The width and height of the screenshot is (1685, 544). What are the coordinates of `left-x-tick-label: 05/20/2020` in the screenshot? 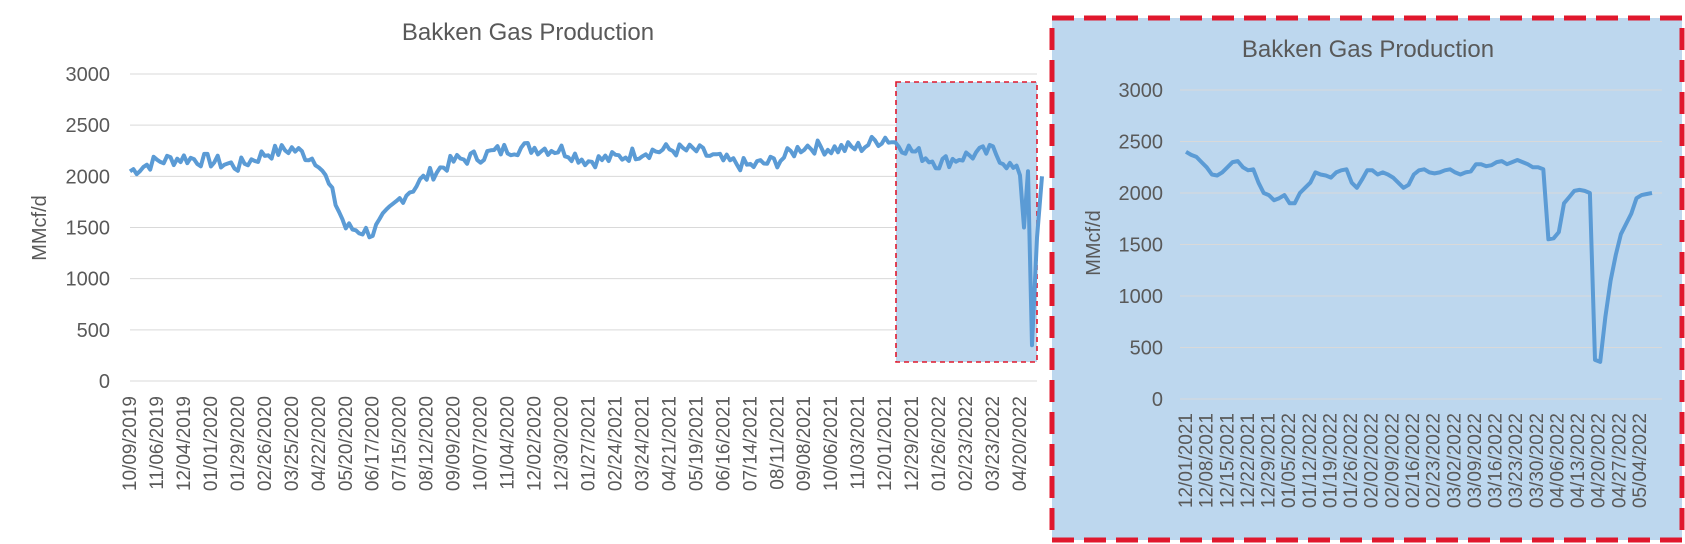 It's located at (346, 443).